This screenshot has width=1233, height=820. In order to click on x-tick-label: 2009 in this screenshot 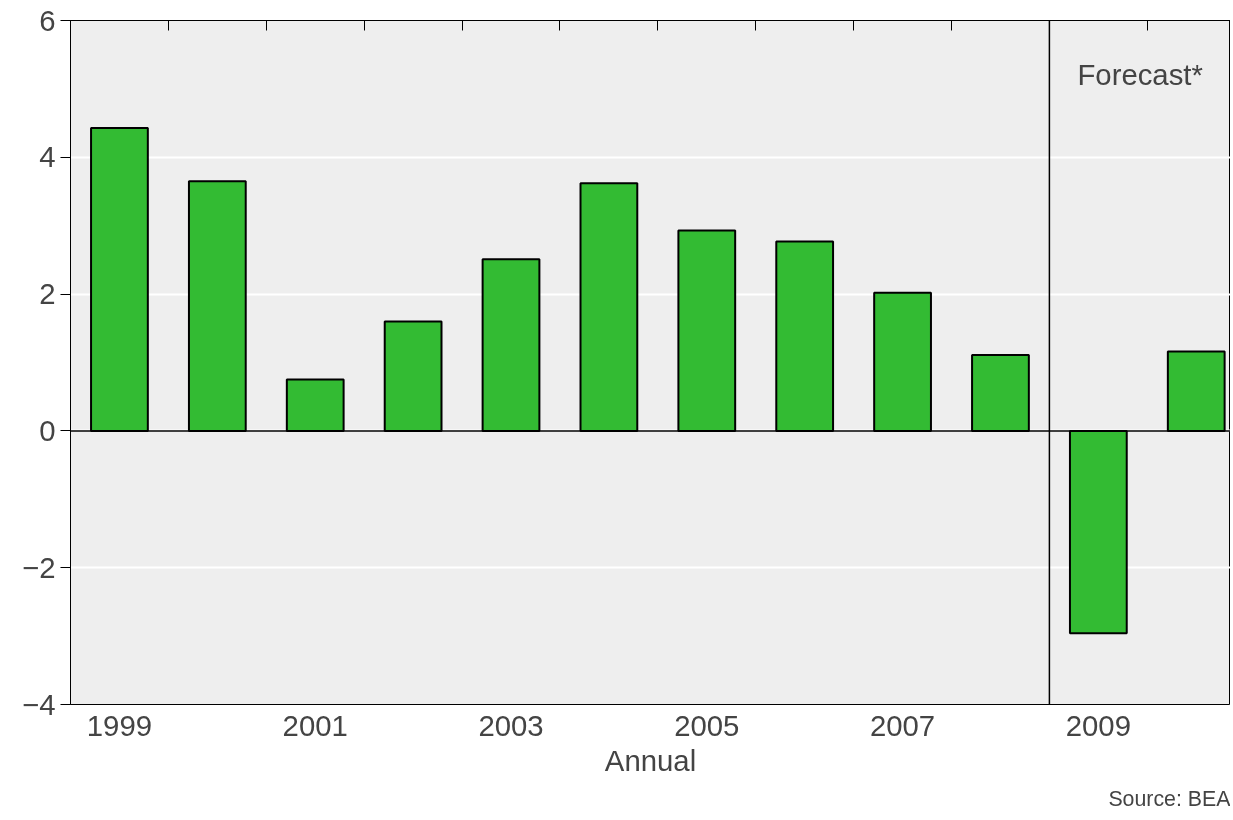, I will do `click(1098, 725)`.